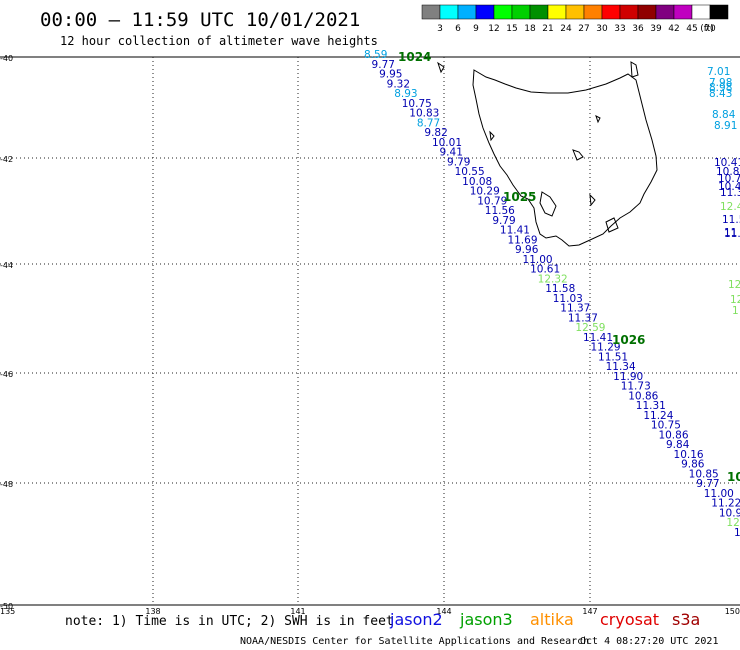 The image size is (740, 650). I want to click on pass-time-label: 10, so click(733, 477).